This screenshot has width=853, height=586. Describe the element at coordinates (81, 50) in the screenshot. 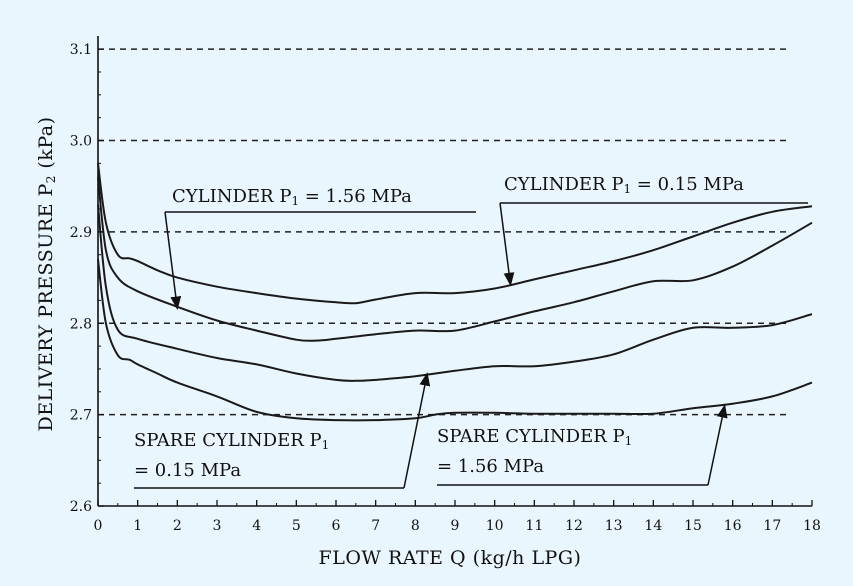

I see `y-tick-label: 3.1` at that location.